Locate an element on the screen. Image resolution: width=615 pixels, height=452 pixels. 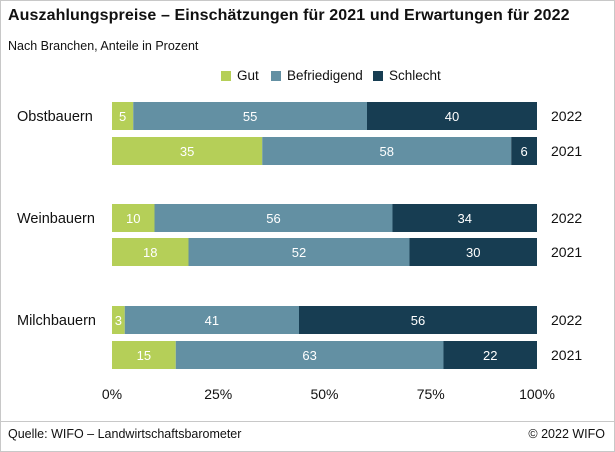
bar-weinbauern-2021-schlecht is located at coordinates (473, 252).